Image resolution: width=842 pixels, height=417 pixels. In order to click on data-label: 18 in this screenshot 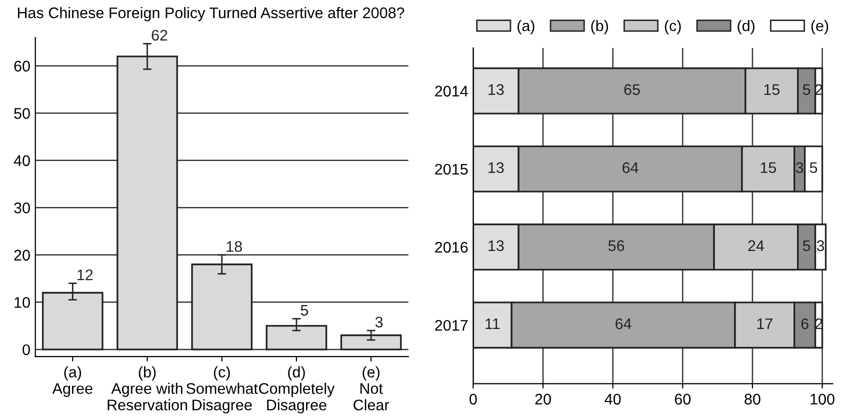, I will do `click(234, 246)`.